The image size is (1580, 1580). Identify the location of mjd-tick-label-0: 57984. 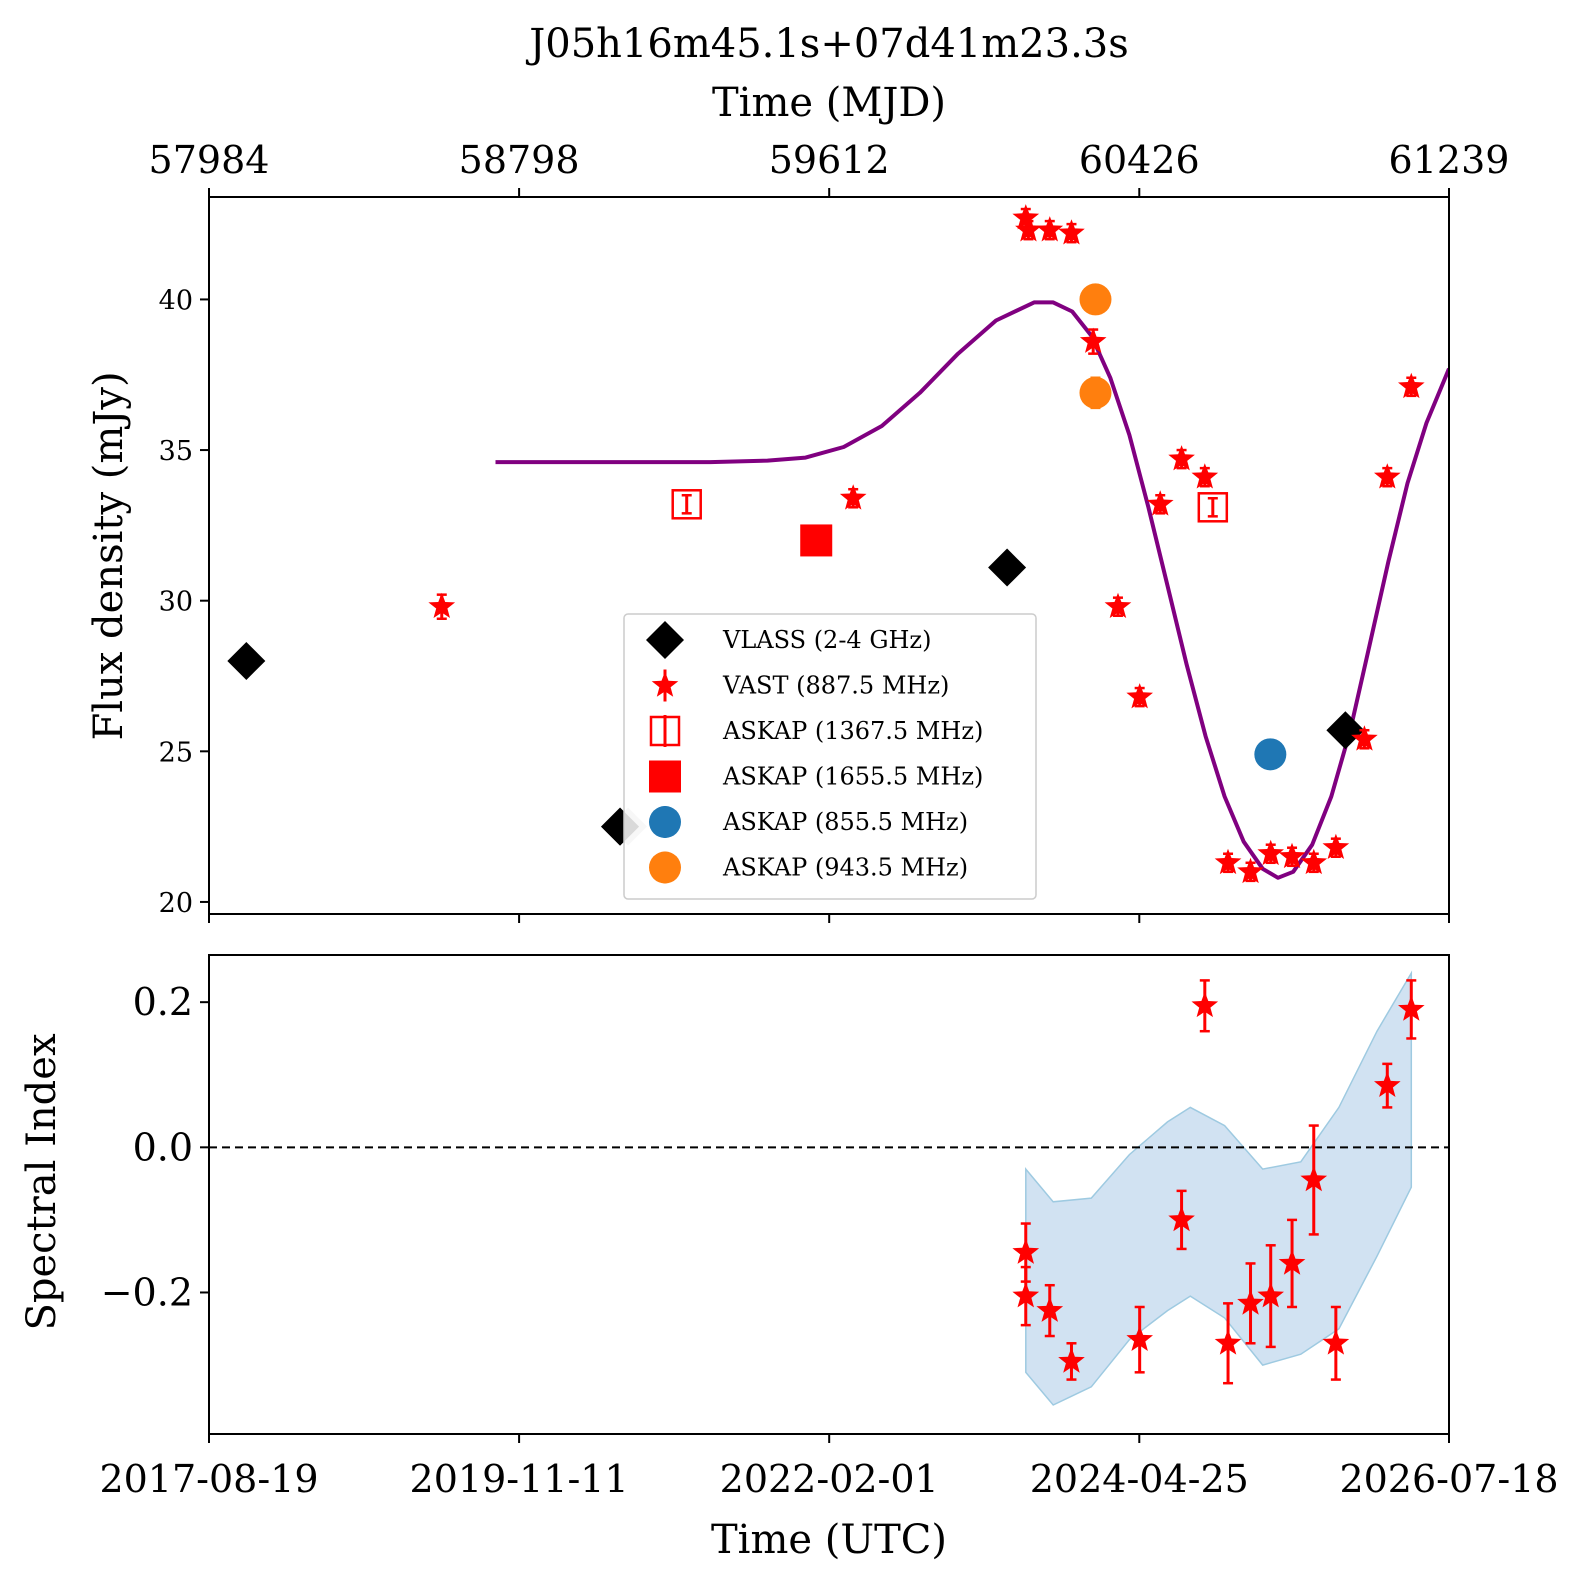
(209, 160).